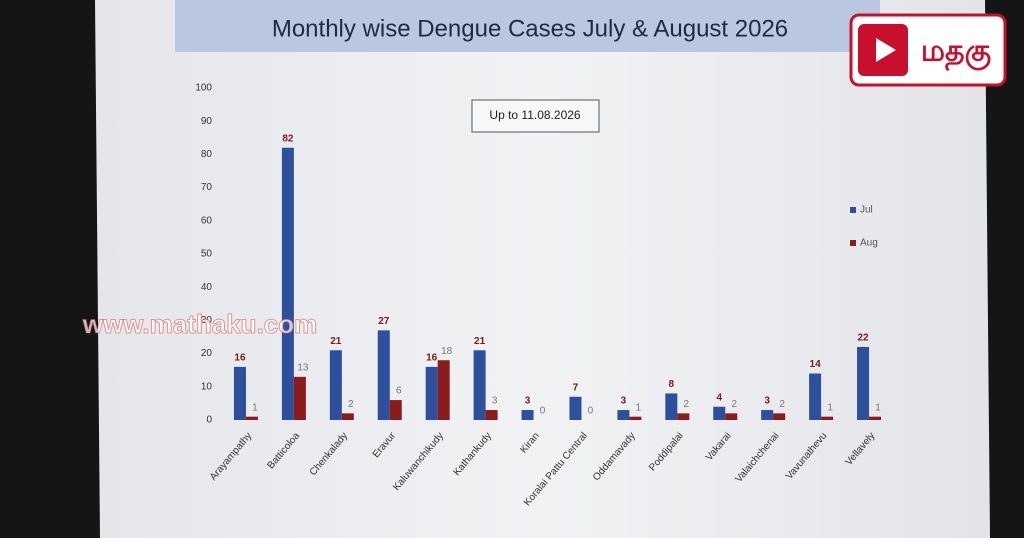  What do you see at coordinates (576, 387) in the screenshot?
I see `value-label: 7` at bounding box center [576, 387].